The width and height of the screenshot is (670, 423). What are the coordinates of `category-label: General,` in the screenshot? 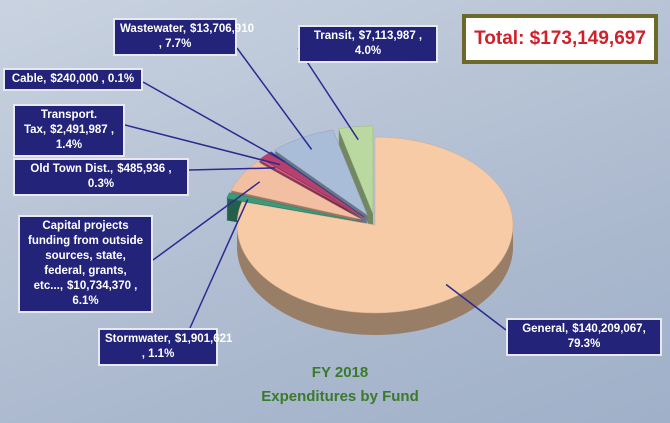 It's located at (545, 329).